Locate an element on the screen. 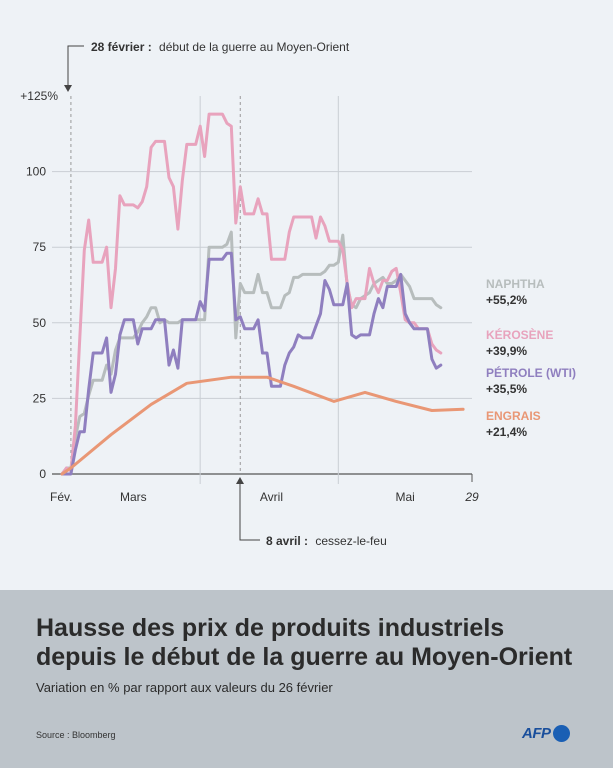 Image resolution: width=613 pixels, height=768 pixels. y-tick-label: 0 is located at coordinates (42, 474).